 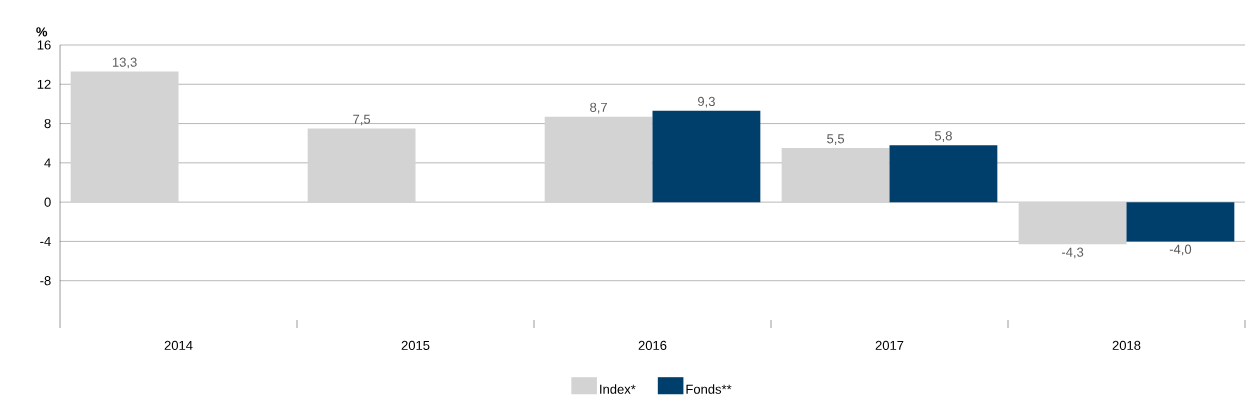 I want to click on data-label: -4,3, so click(x=1072, y=253).